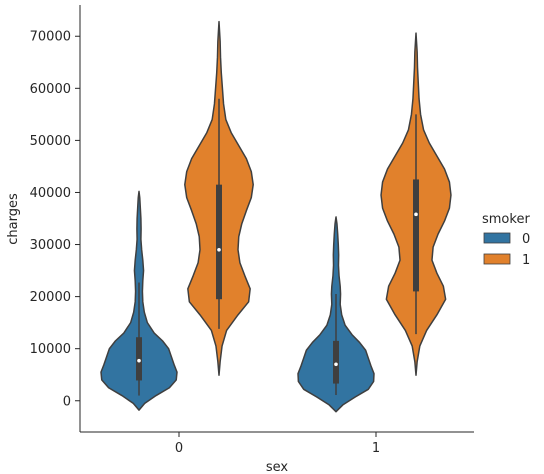 This screenshot has height=474, width=544. I want to click on legend-label-1: 1, so click(526, 260).